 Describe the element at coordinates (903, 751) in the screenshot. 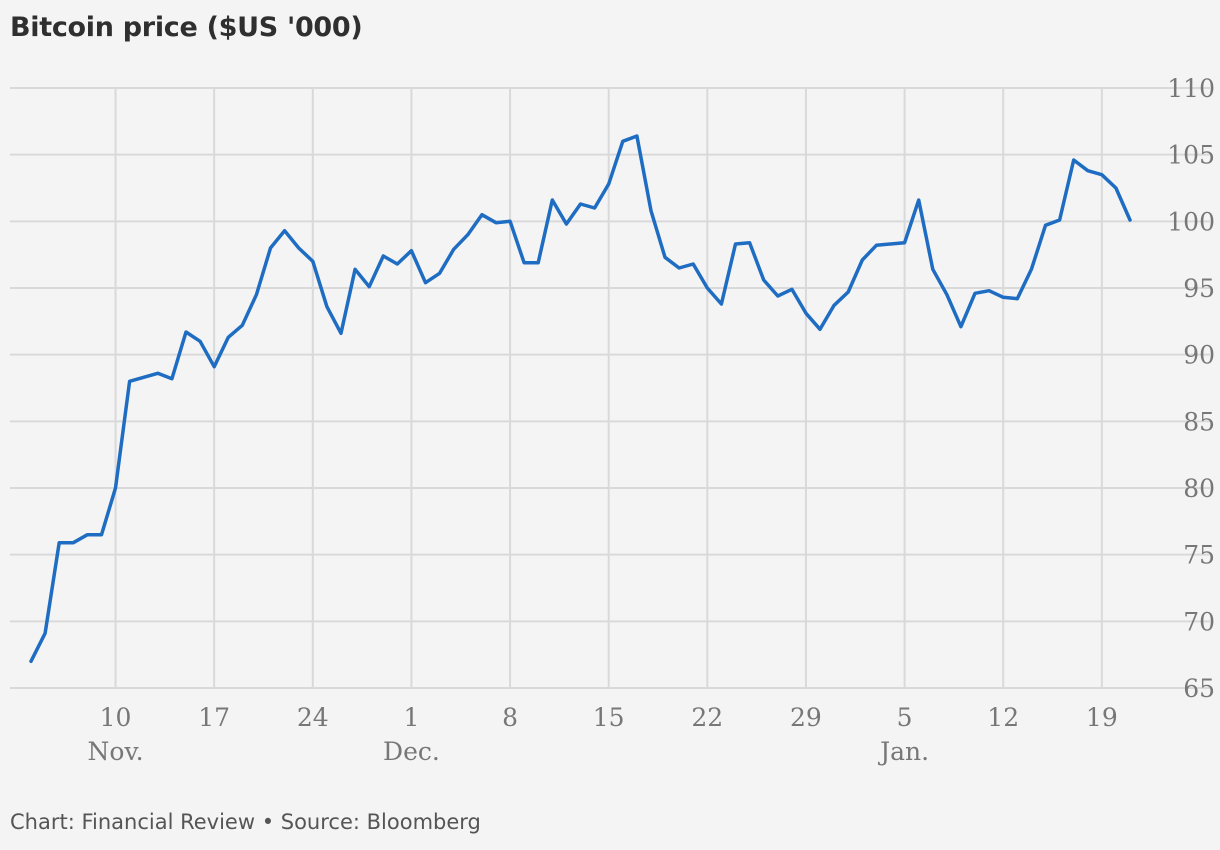

I see `x-month-label: Jan.` at that location.